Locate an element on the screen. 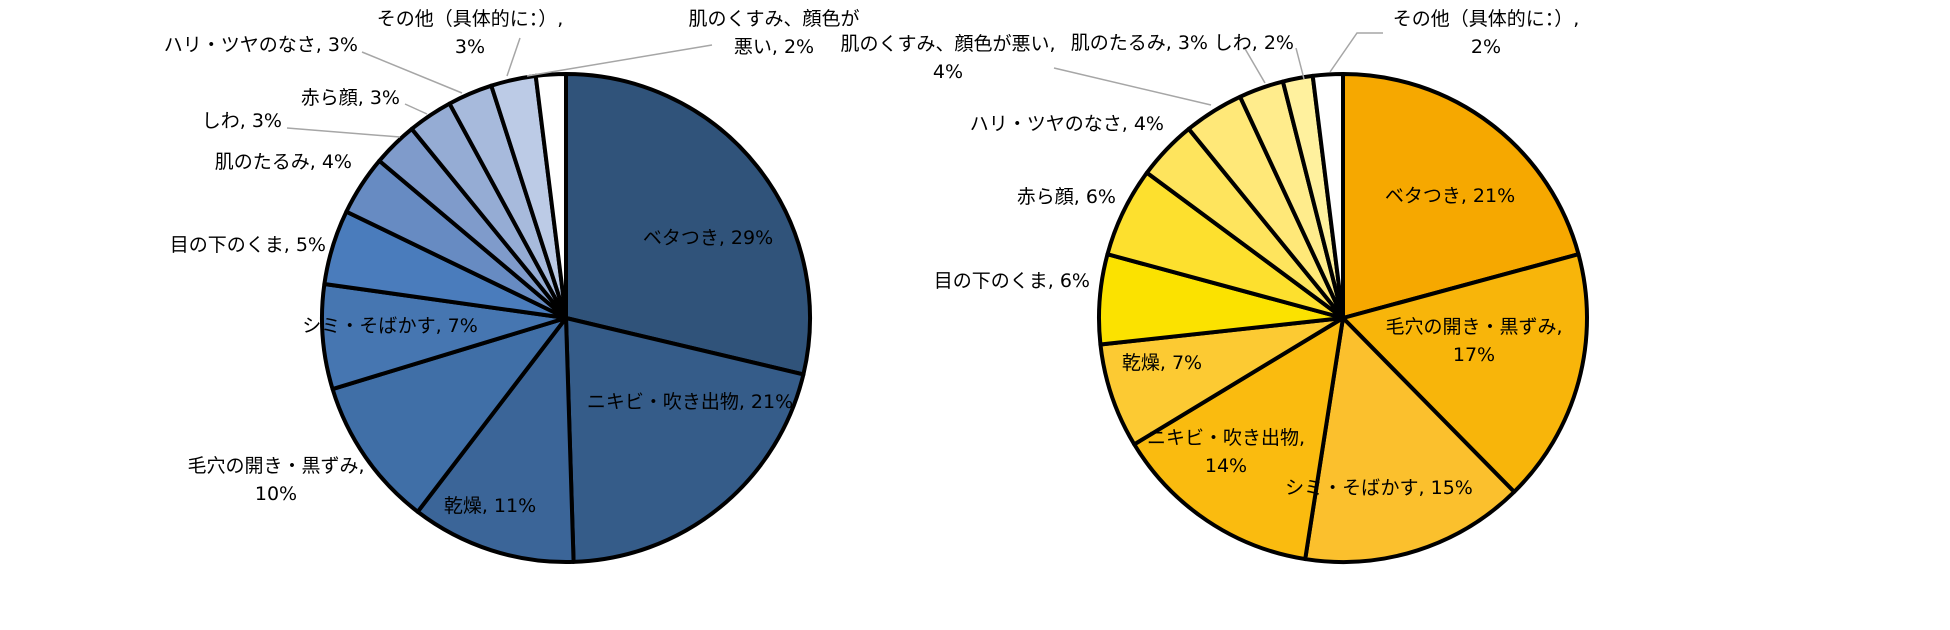 This screenshot has height=630, width=1950. data-label: シミ・そばかす, 7% is located at coordinates (390, 326).